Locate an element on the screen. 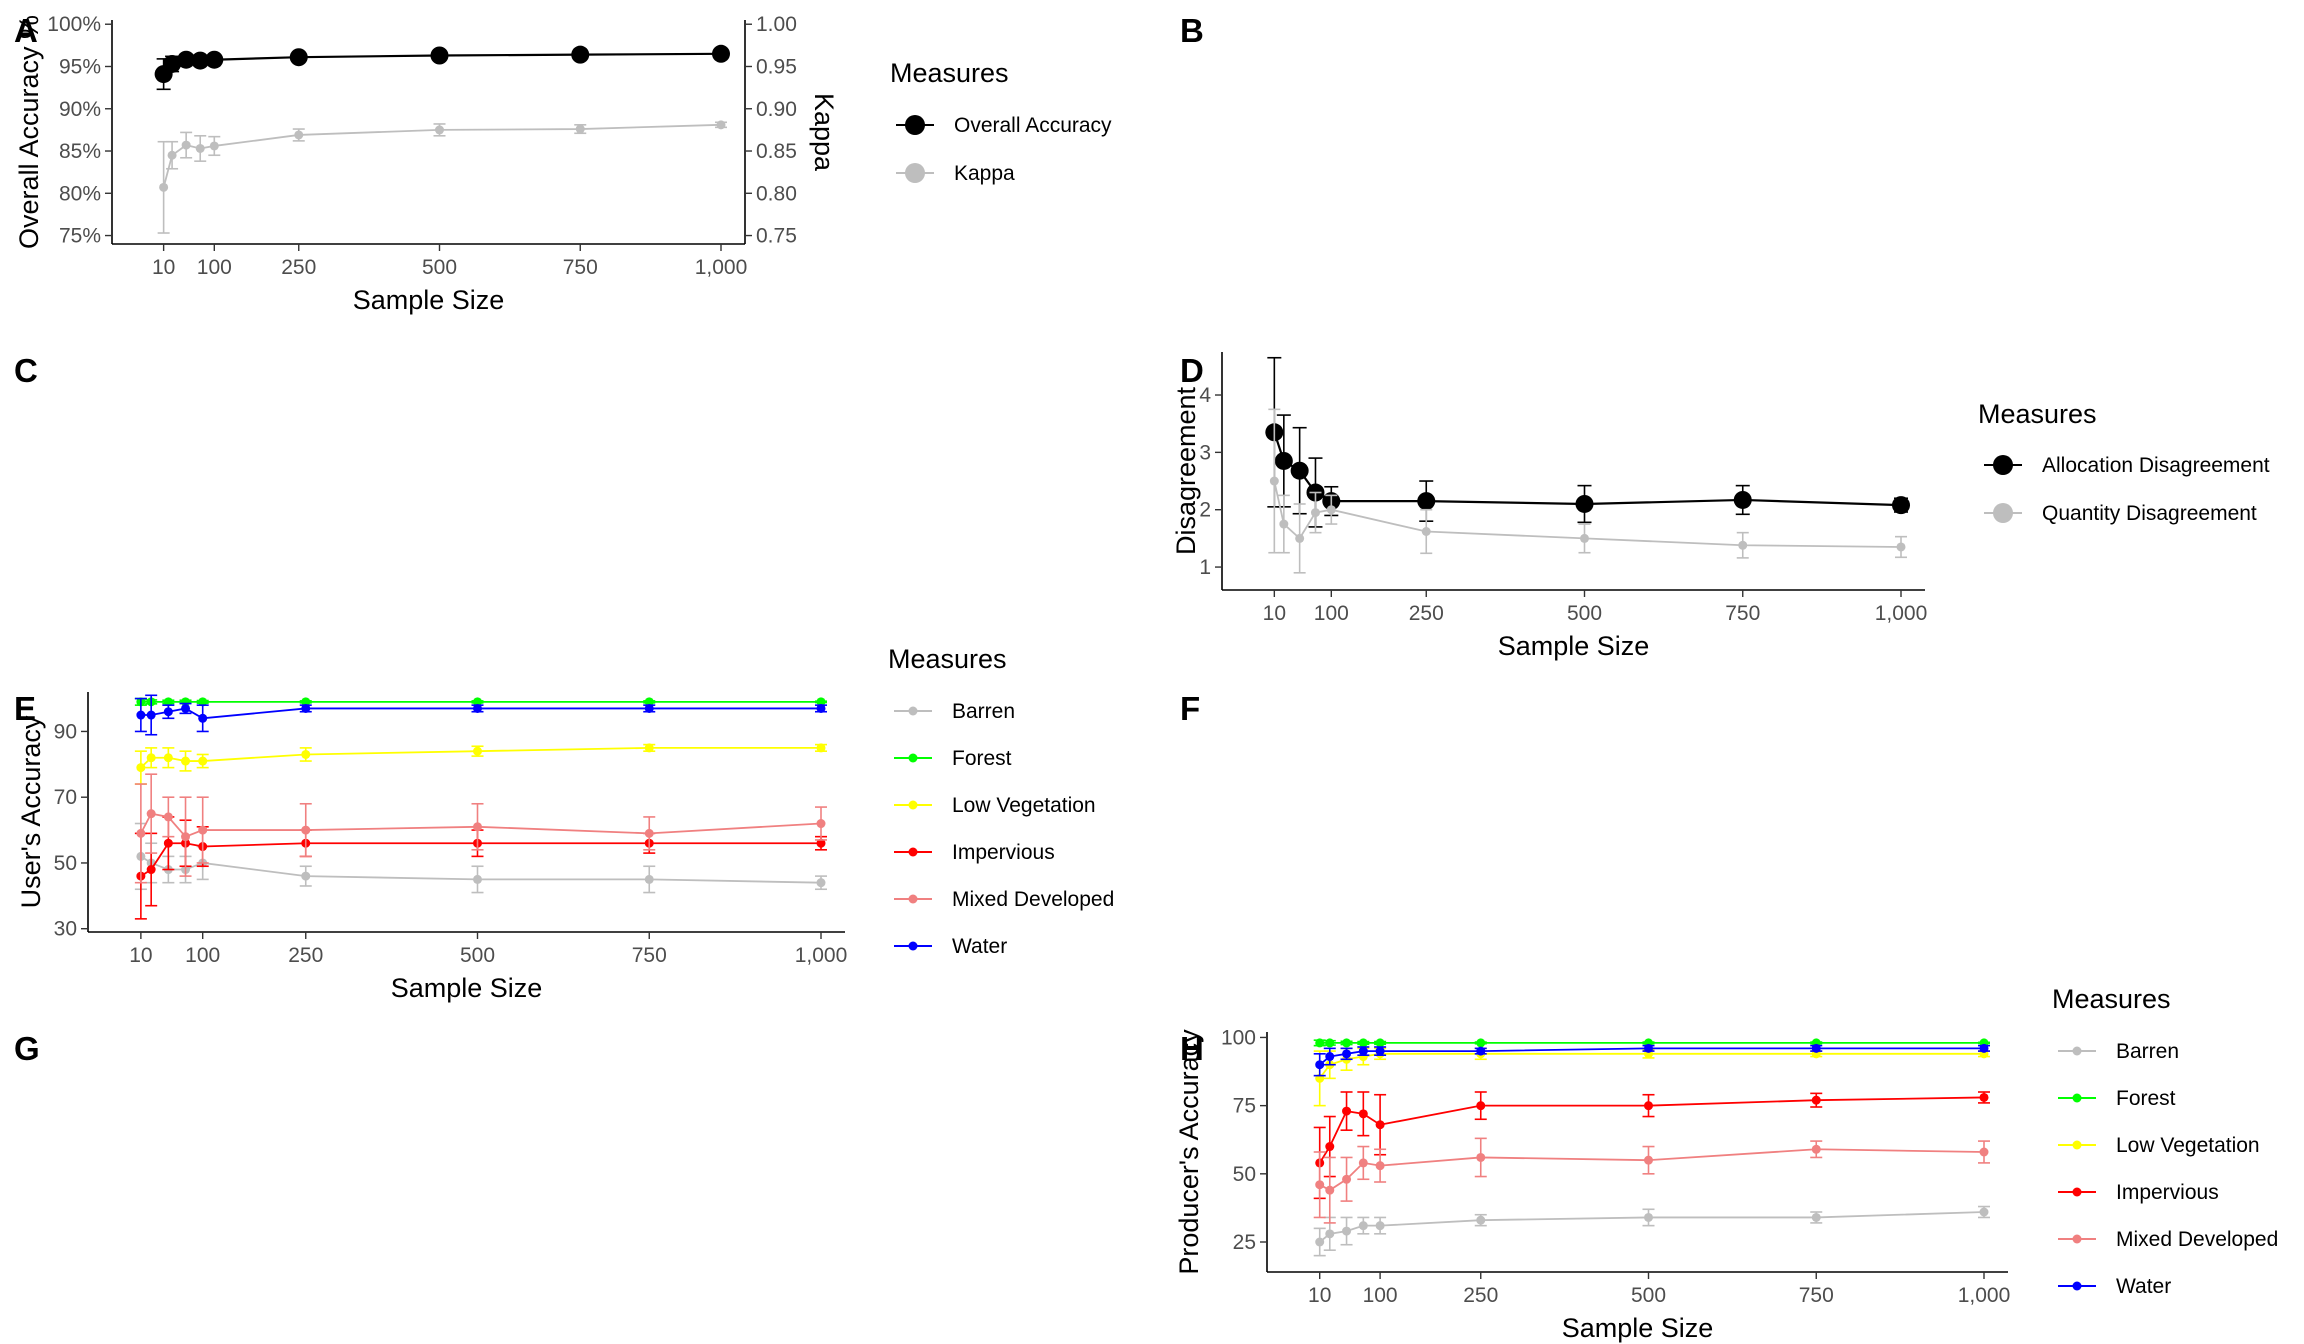  a-y-axis-title: Overall Accuracy % is located at coordinates (29, 132).